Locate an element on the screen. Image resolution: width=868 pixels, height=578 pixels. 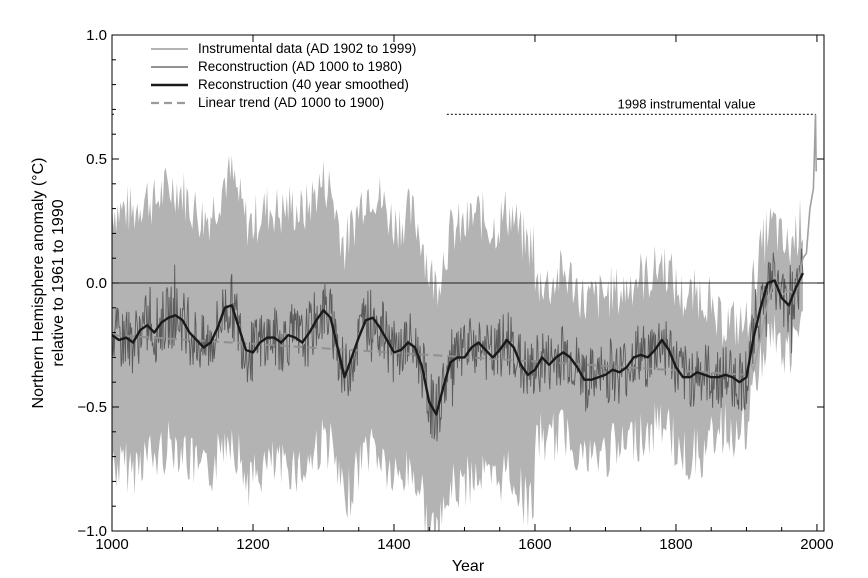
legend-label: Reconstruction (AD 1000 to 1980) is located at coordinates (300, 66).